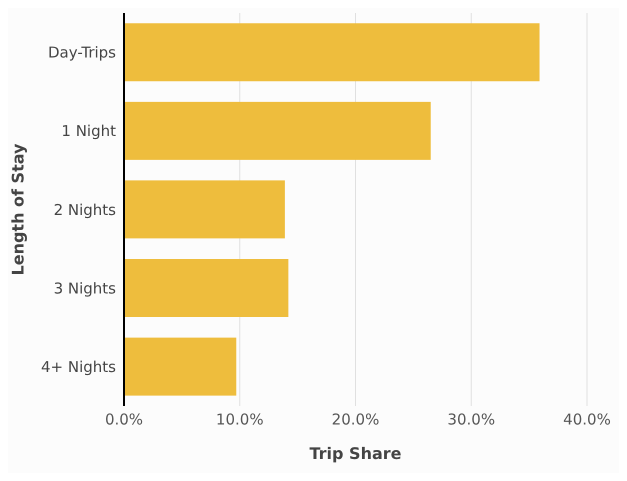 This screenshot has width=627, height=481. I want to click on x-tick-label: 20.0%, so click(356, 419).